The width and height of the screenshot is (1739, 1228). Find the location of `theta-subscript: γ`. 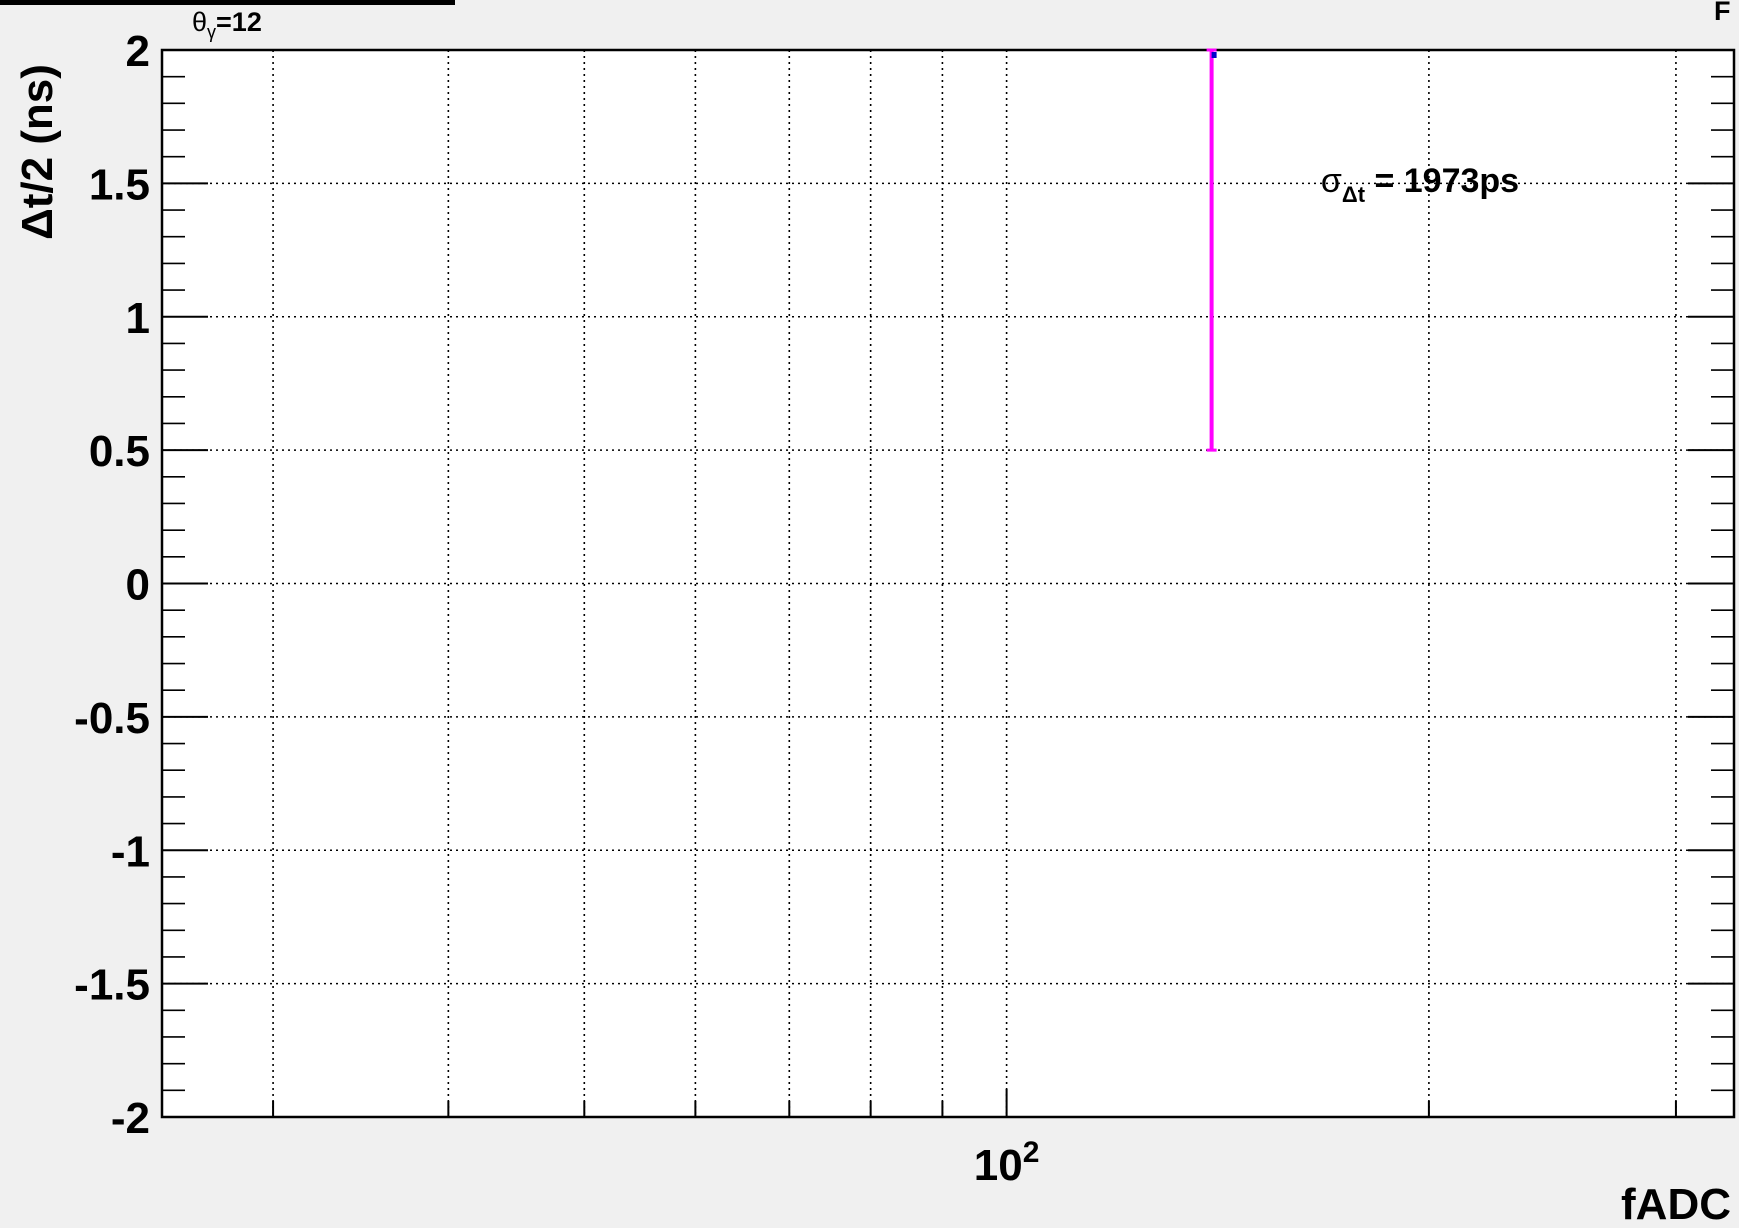

theta-subscript: γ is located at coordinates (211, 32).